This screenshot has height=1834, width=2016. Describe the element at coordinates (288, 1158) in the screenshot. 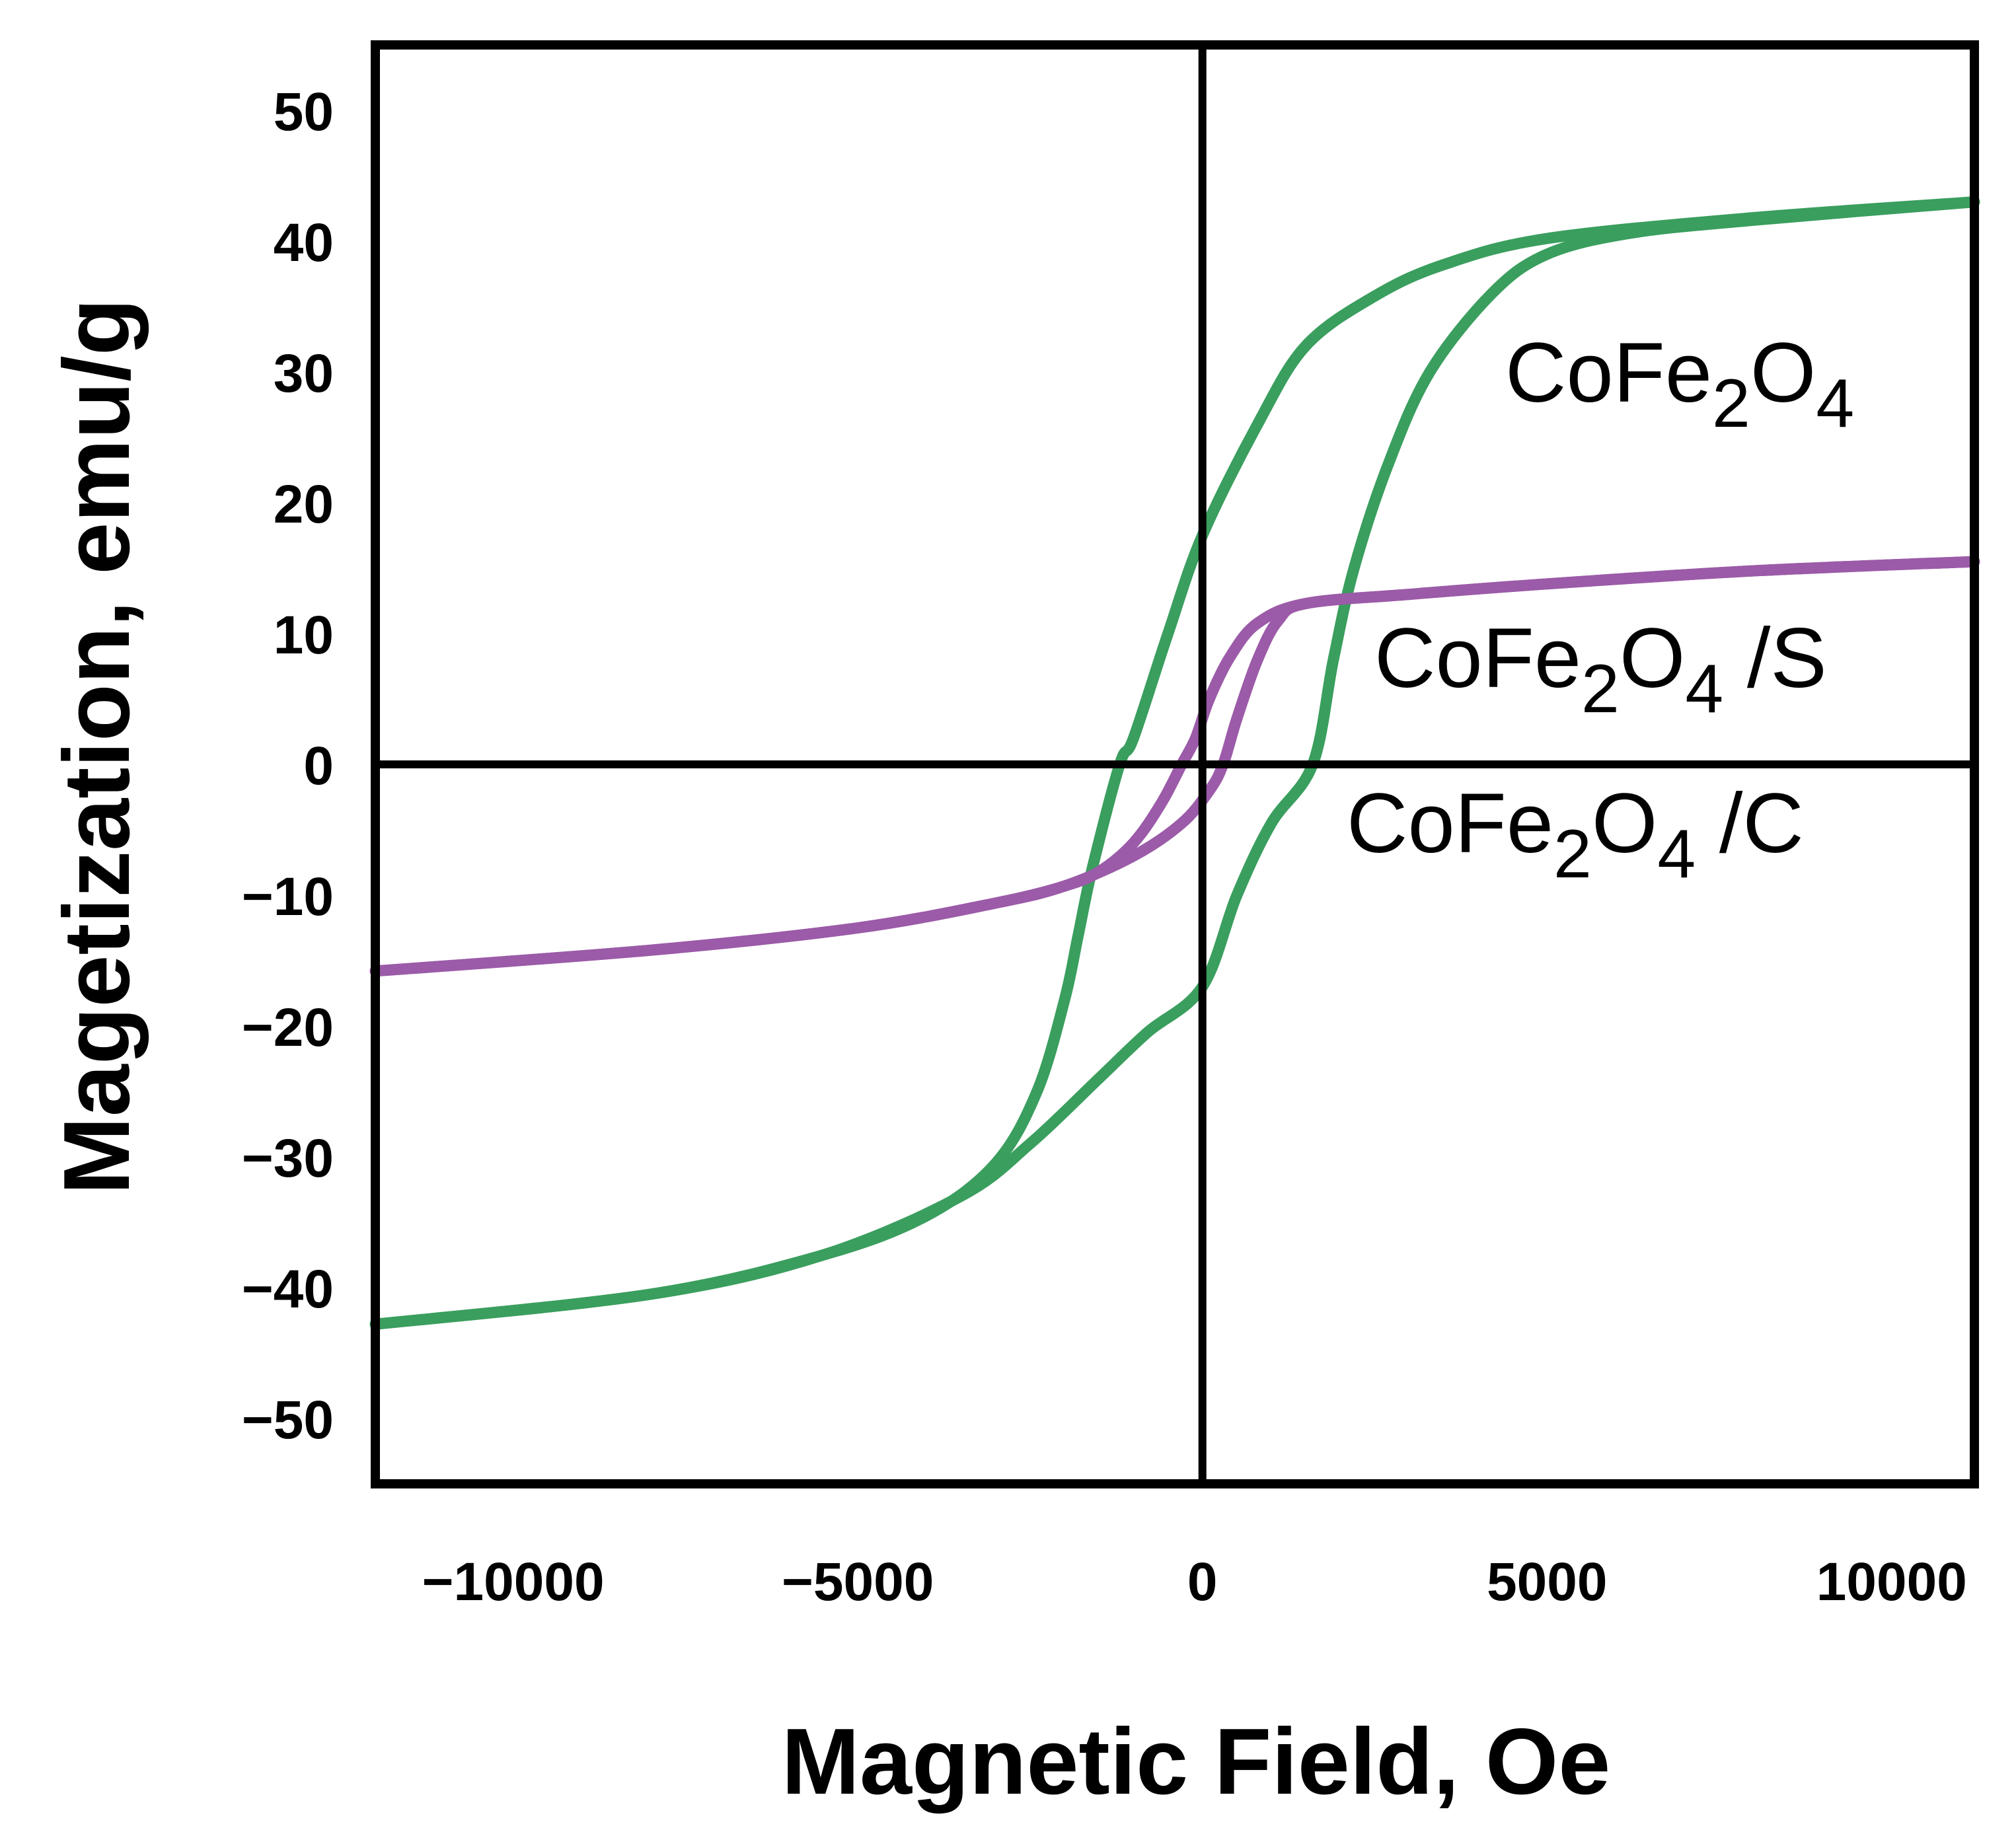

I see `y-tick-label: −30` at that location.